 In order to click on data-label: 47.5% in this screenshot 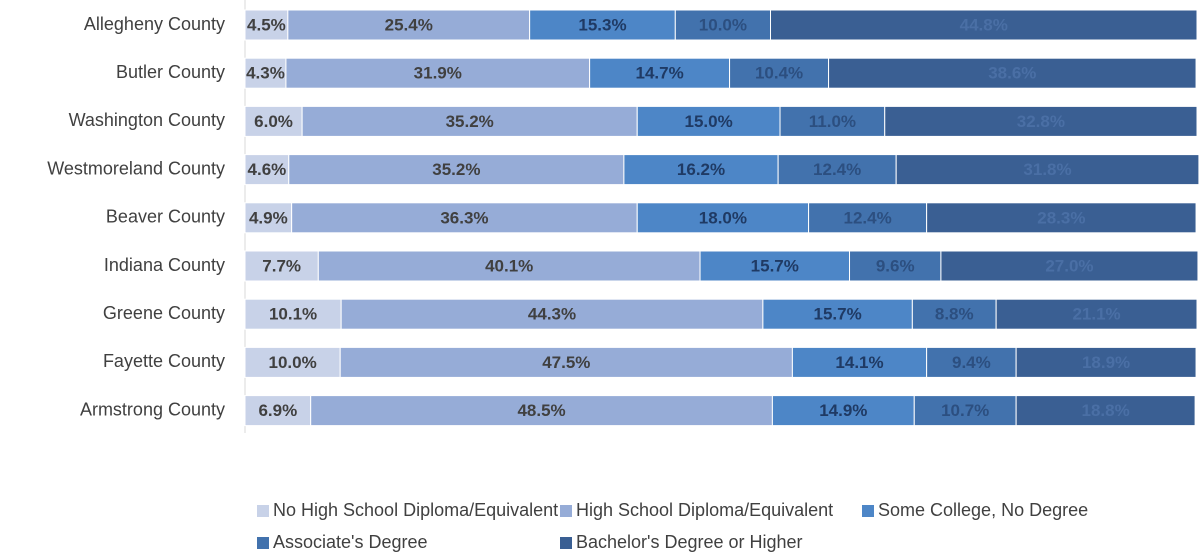, I will do `click(566, 362)`.